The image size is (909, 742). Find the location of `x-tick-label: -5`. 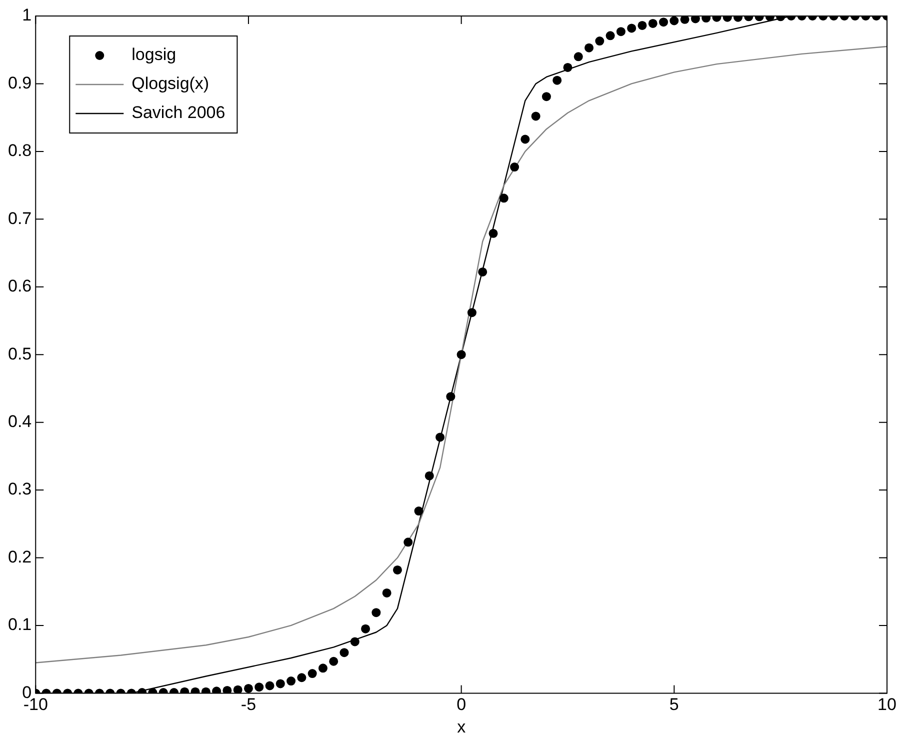

x-tick-label: -5 is located at coordinates (248, 704).